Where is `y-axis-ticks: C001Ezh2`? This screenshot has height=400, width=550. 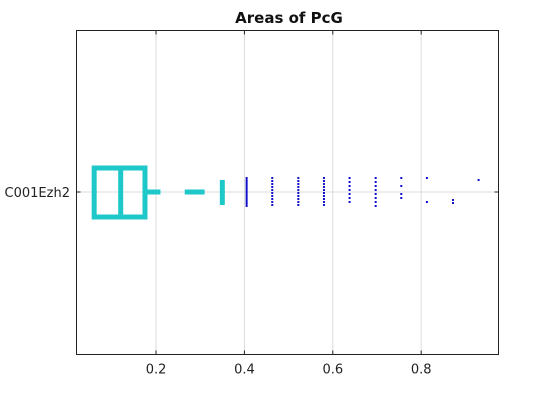
y-axis-ticks: C001Ezh2 is located at coordinates (252, 193).